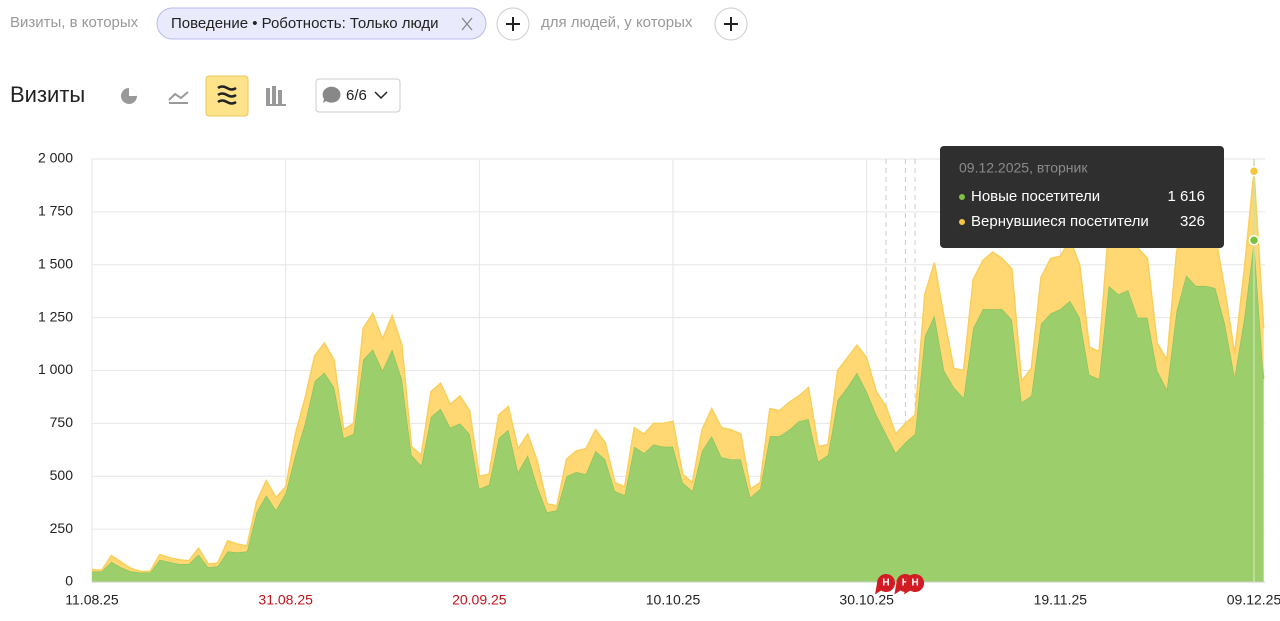 The height and width of the screenshot is (621, 1280). What do you see at coordinates (178, 97) in the screenshot?
I see `line-icon` at bounding box center [178, 97].